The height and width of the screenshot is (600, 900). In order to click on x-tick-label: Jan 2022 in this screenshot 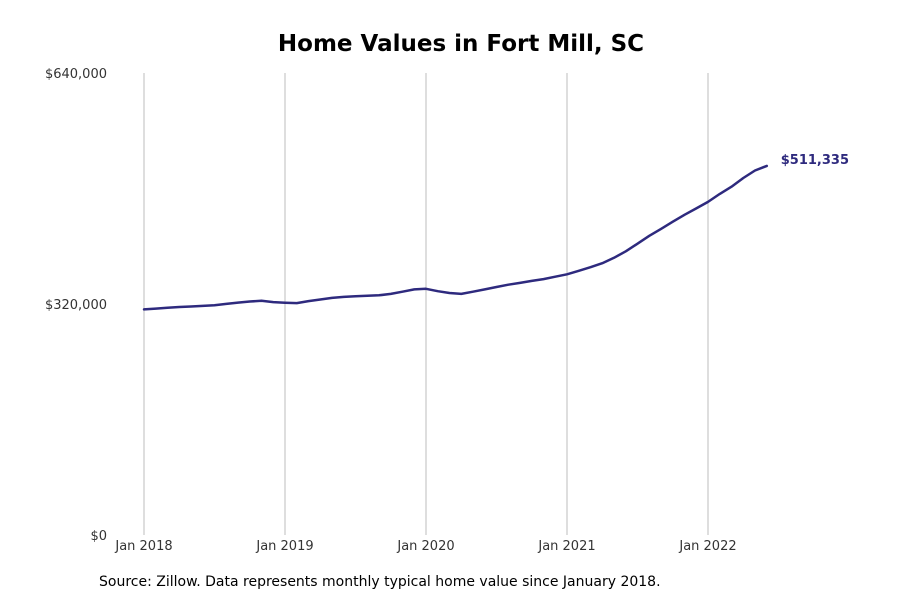, I will do `click(707, 546)`.